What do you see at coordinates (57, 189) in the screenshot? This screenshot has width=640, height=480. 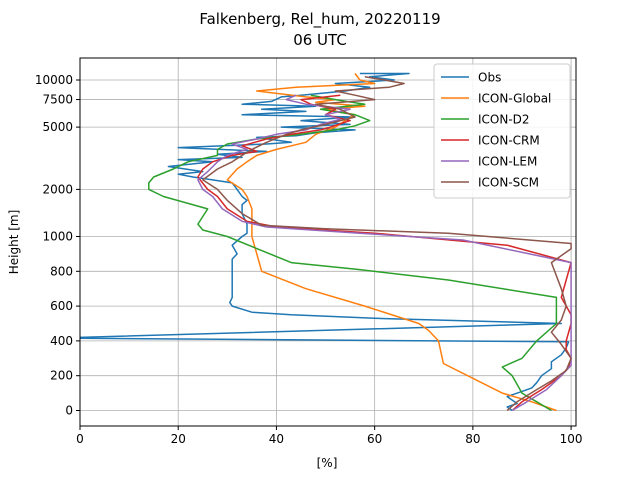 I see `y-tick-label: 2000` at bounding box center [57, 189].